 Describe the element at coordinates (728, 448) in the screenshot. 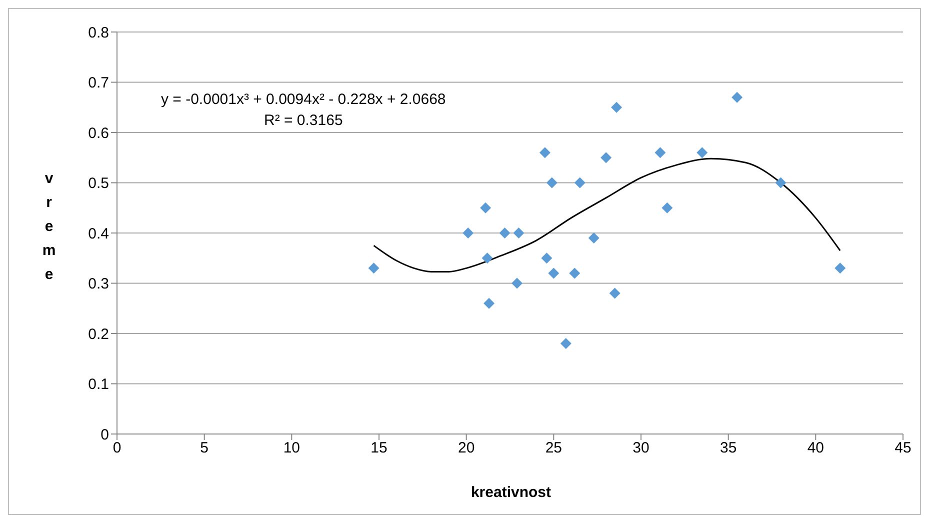

I see `x-tick-label: 35` at that location.